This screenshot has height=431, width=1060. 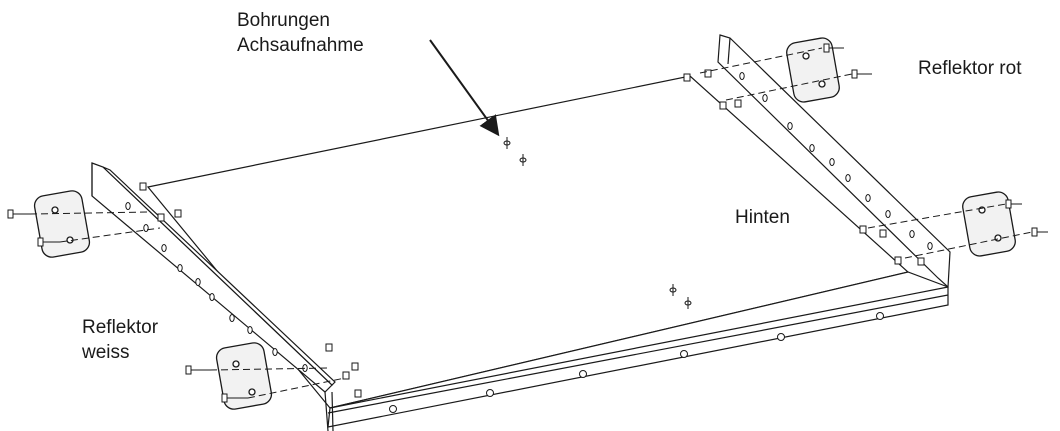 What do you see at coordinates (989, 224) in the screenshot?
I see `reflector-right-red` at bounding box center [989, 224].